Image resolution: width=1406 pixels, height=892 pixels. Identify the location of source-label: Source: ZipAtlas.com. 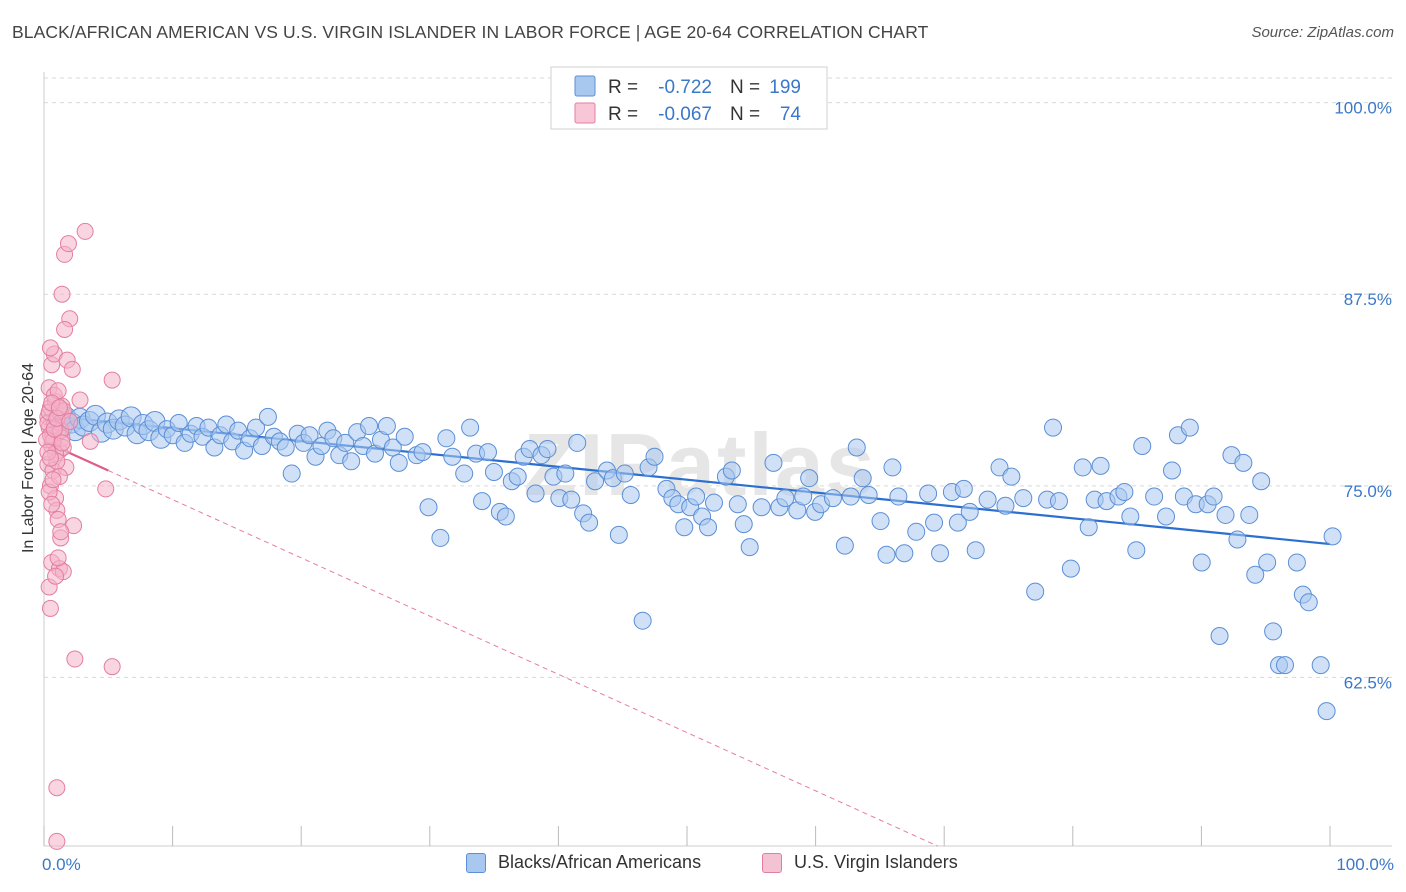
(1322, 32).